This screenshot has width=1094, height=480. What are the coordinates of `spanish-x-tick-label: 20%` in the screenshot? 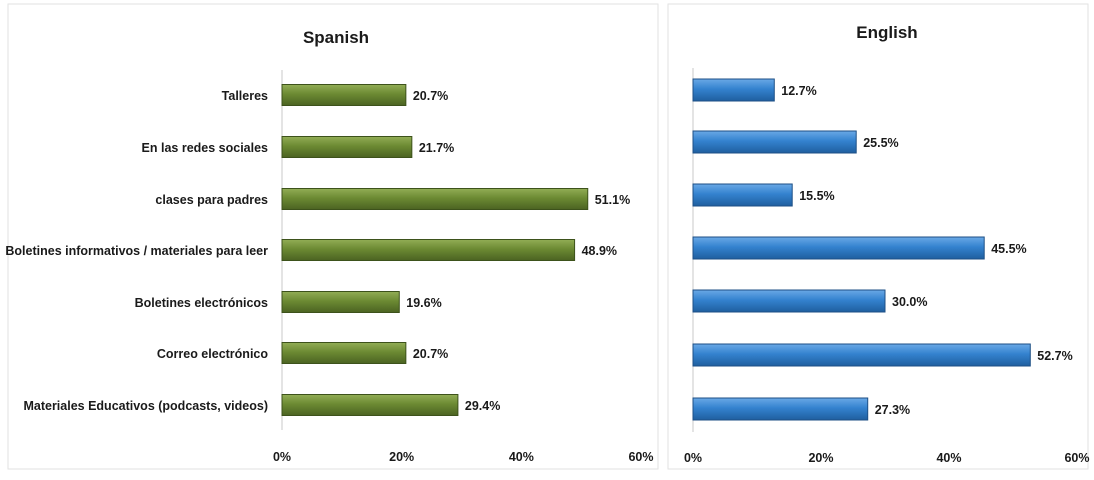 It's located at (401, 457).